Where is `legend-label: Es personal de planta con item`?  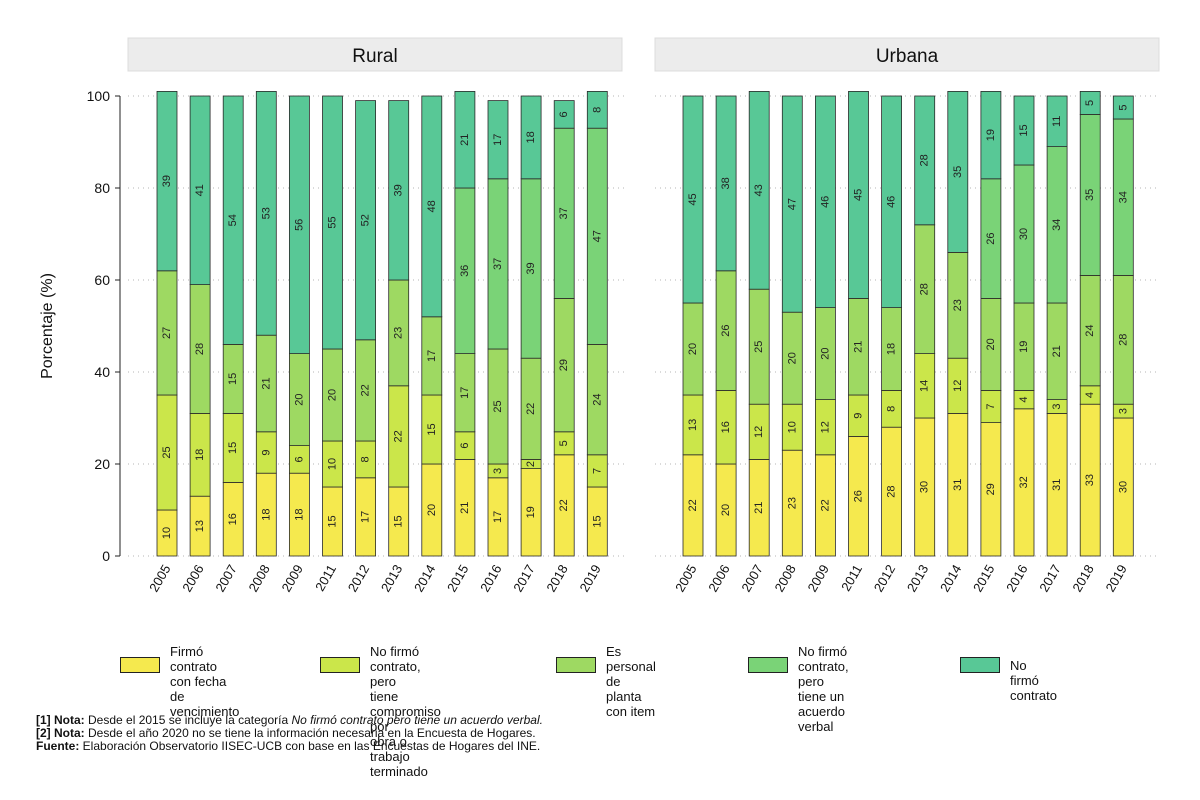
legend-label: Es personal de planta con item is located at coordinates (631, 681).